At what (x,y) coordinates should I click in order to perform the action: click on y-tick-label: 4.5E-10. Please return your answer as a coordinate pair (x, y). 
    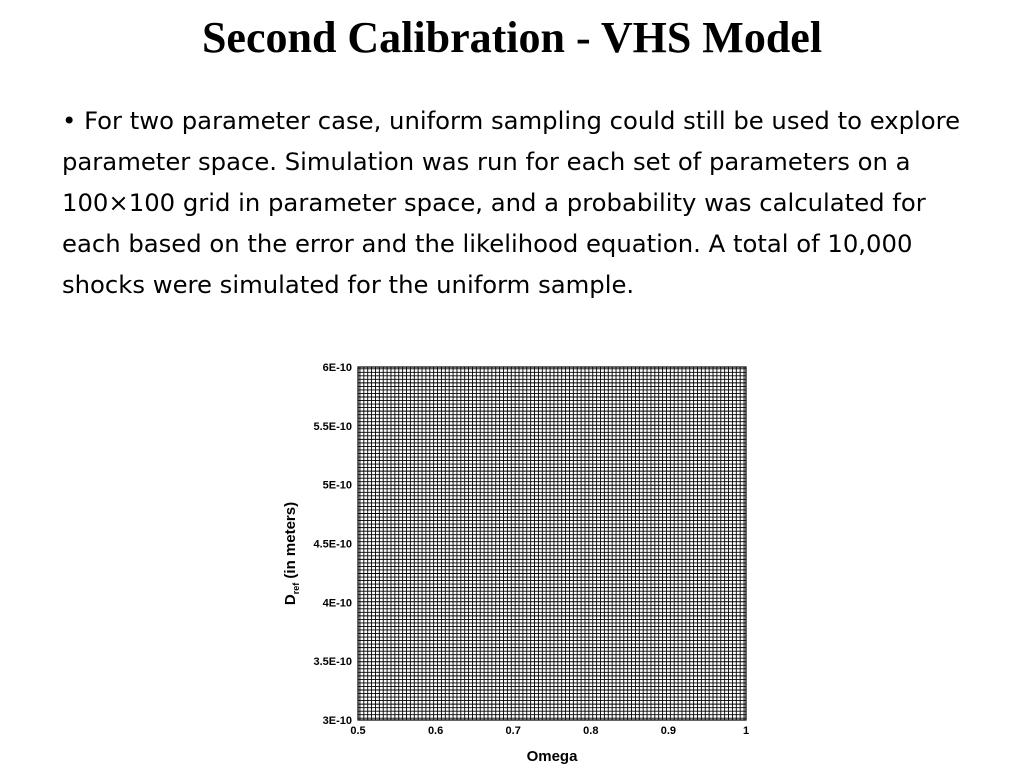
    Looking at the image, I should click on (332, 545).